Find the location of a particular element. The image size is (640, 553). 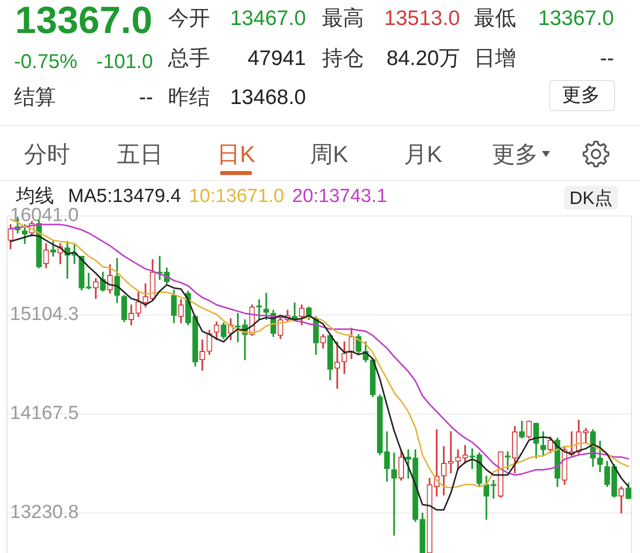

text: 最高 is located at coordinates (343, 18).